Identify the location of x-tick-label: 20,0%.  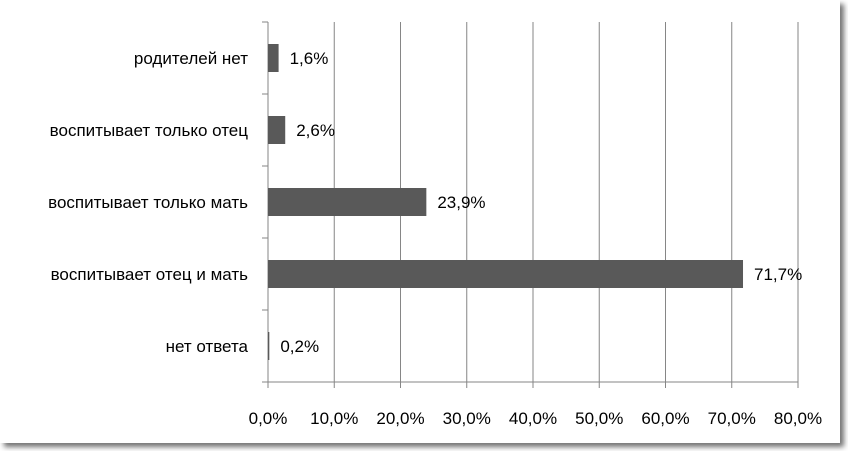
(400, 418).